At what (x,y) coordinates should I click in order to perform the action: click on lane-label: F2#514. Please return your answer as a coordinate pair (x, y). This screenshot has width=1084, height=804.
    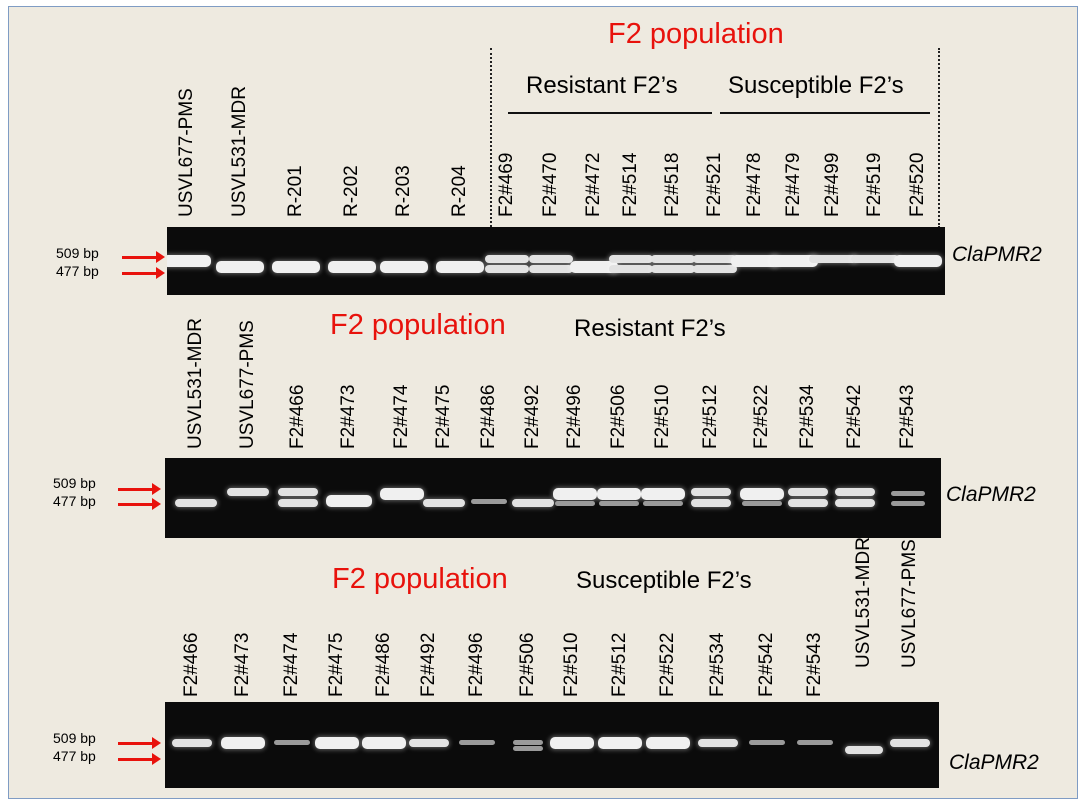
    Looking at the image, I should click on (630, 184).